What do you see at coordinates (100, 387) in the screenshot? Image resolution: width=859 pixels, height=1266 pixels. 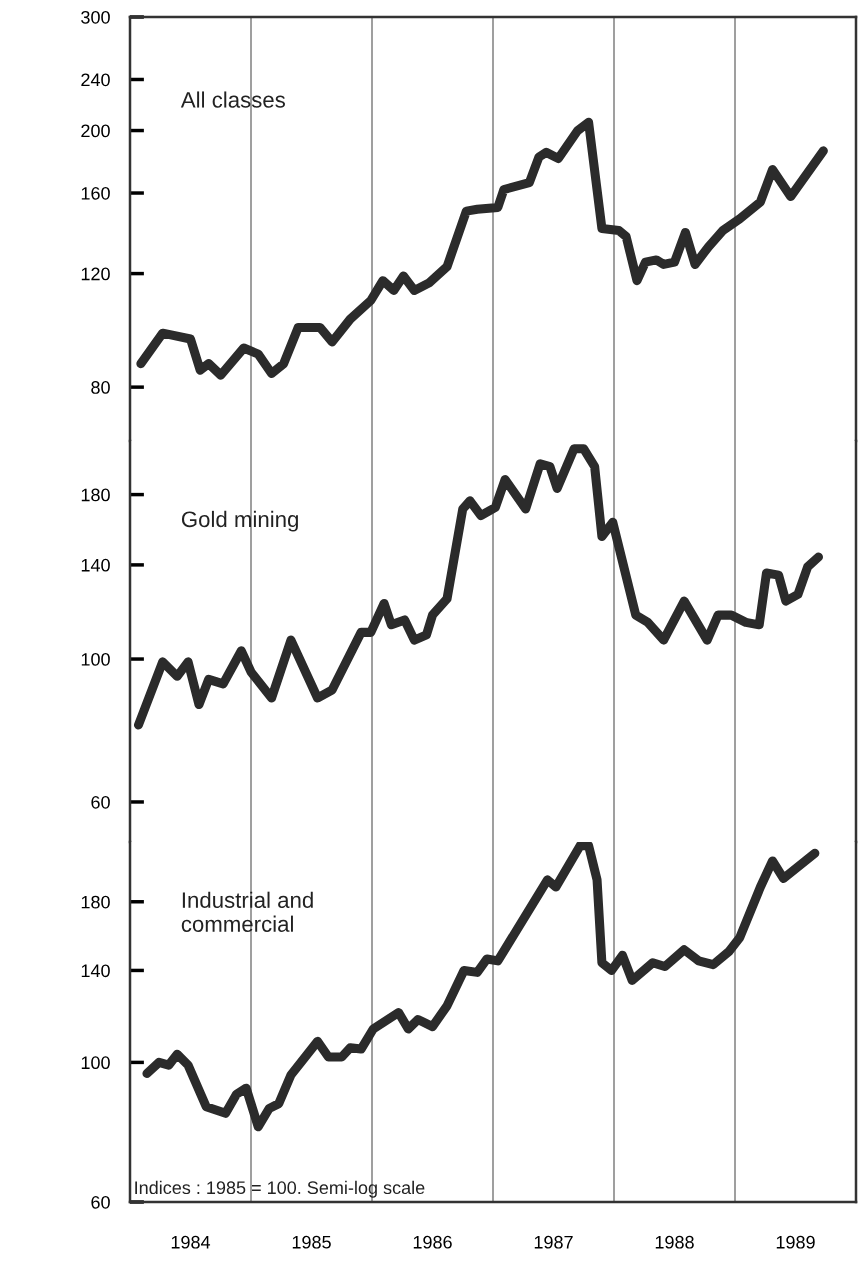 I see `y-tick-label: 80` at bounding box center [100, 387].